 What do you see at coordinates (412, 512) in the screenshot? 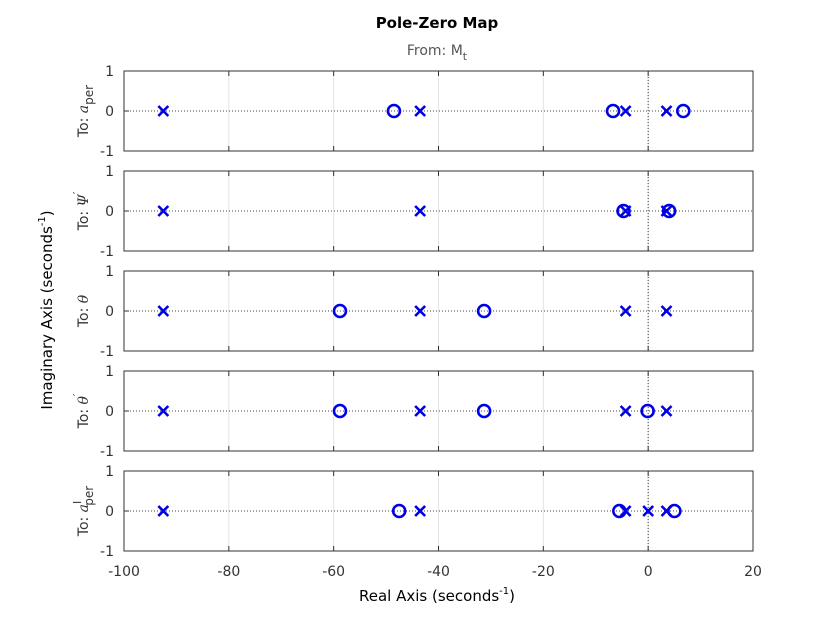
I see `subplot-5: 1 0 -1To: aIper` at bounding box center [412, 512].